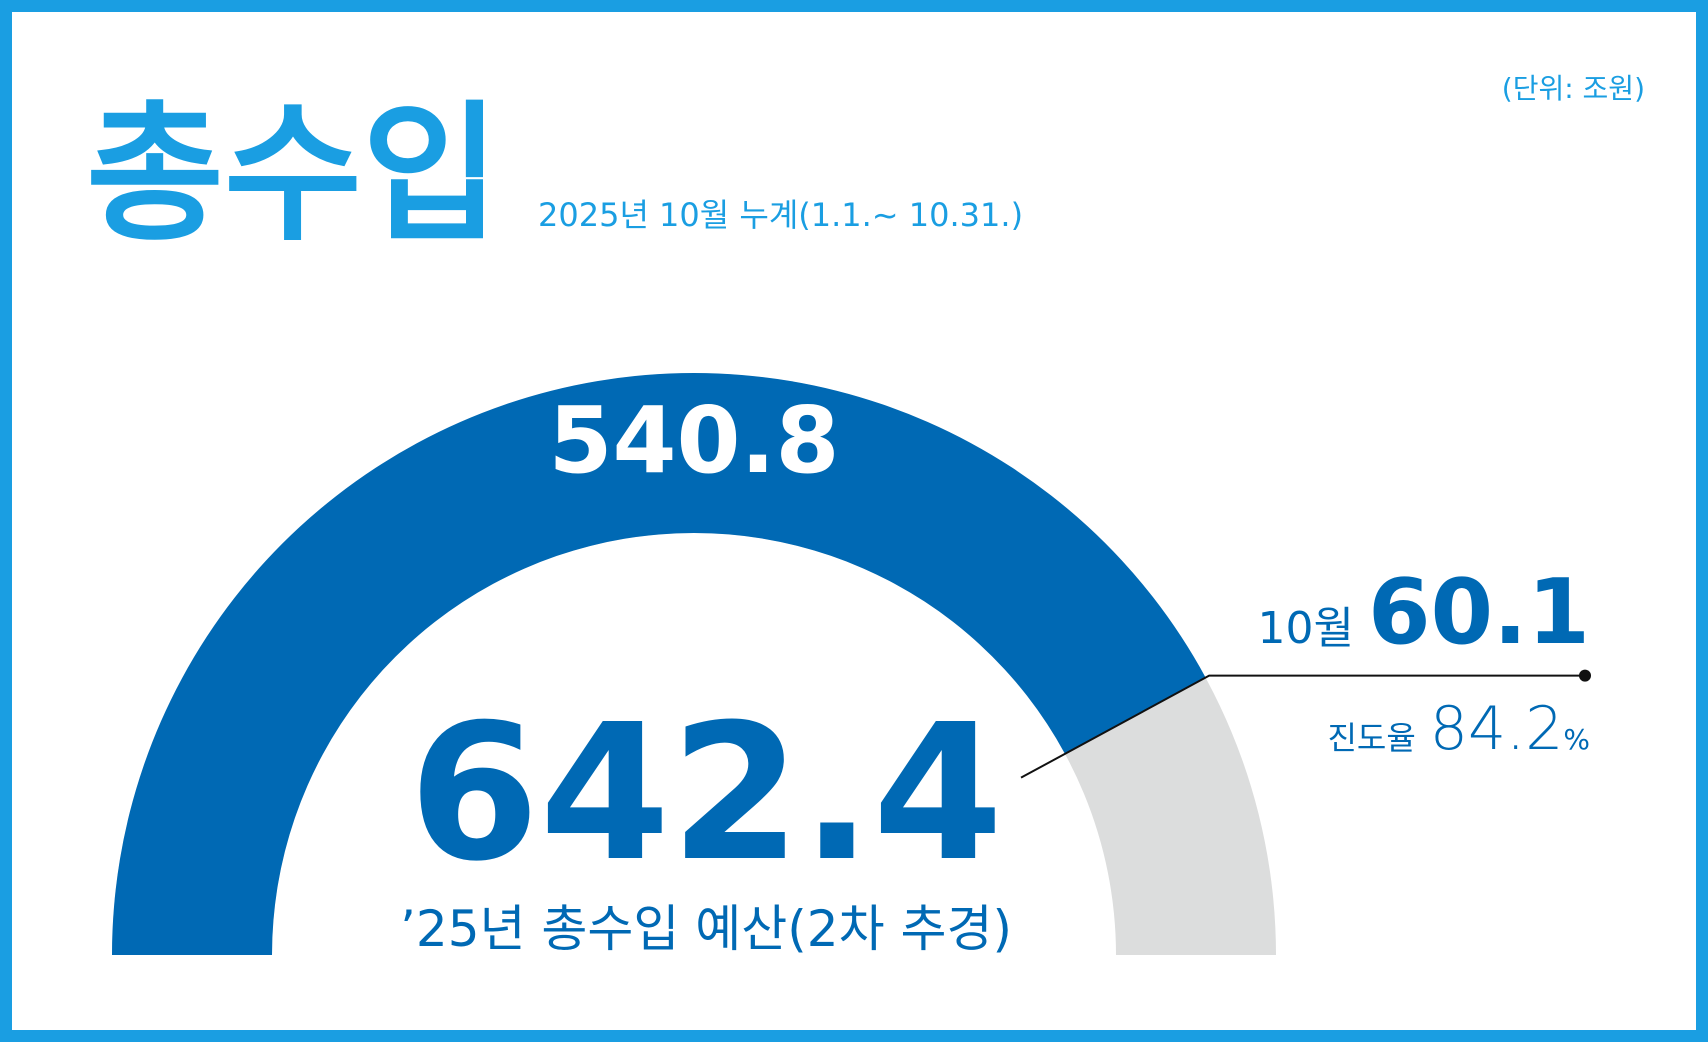  I want to click on target-label: ’25년 총수입 예산(2차 추경), so click(706, 929).